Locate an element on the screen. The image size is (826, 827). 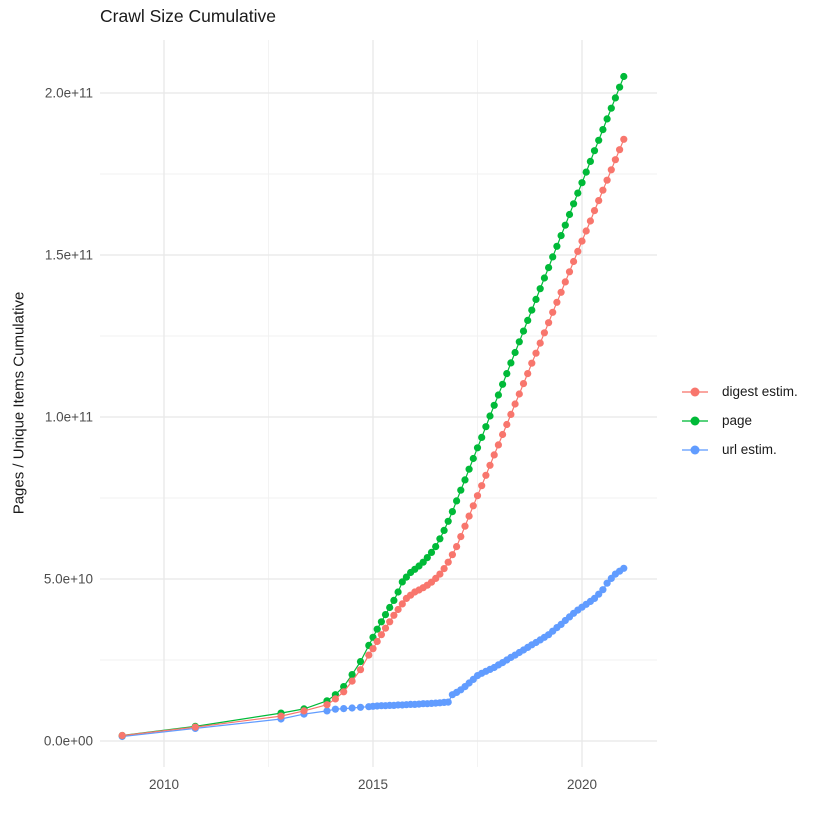
legend-item-digest-estim: digest estim. is located at coordinates (739, 391).